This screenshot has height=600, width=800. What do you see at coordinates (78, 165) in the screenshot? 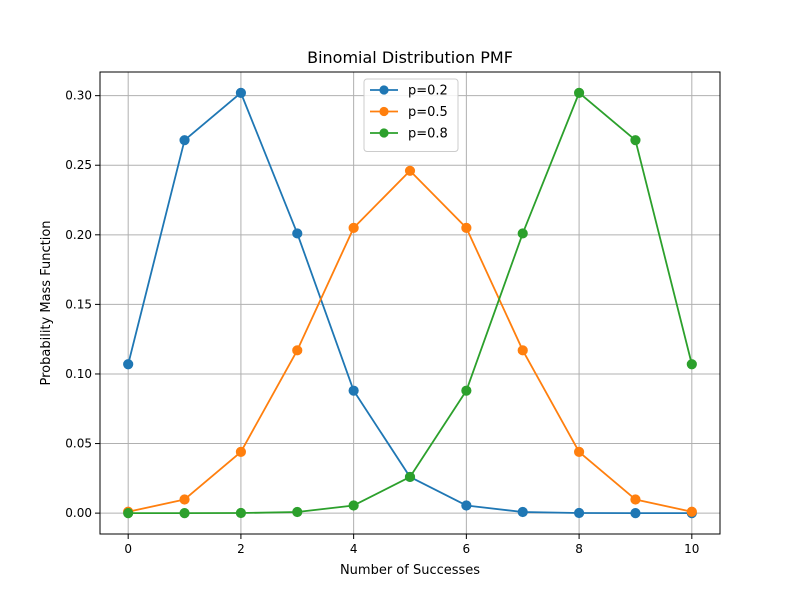
I see `y-tick-label: 0.25` at bounding box center [78, 165].